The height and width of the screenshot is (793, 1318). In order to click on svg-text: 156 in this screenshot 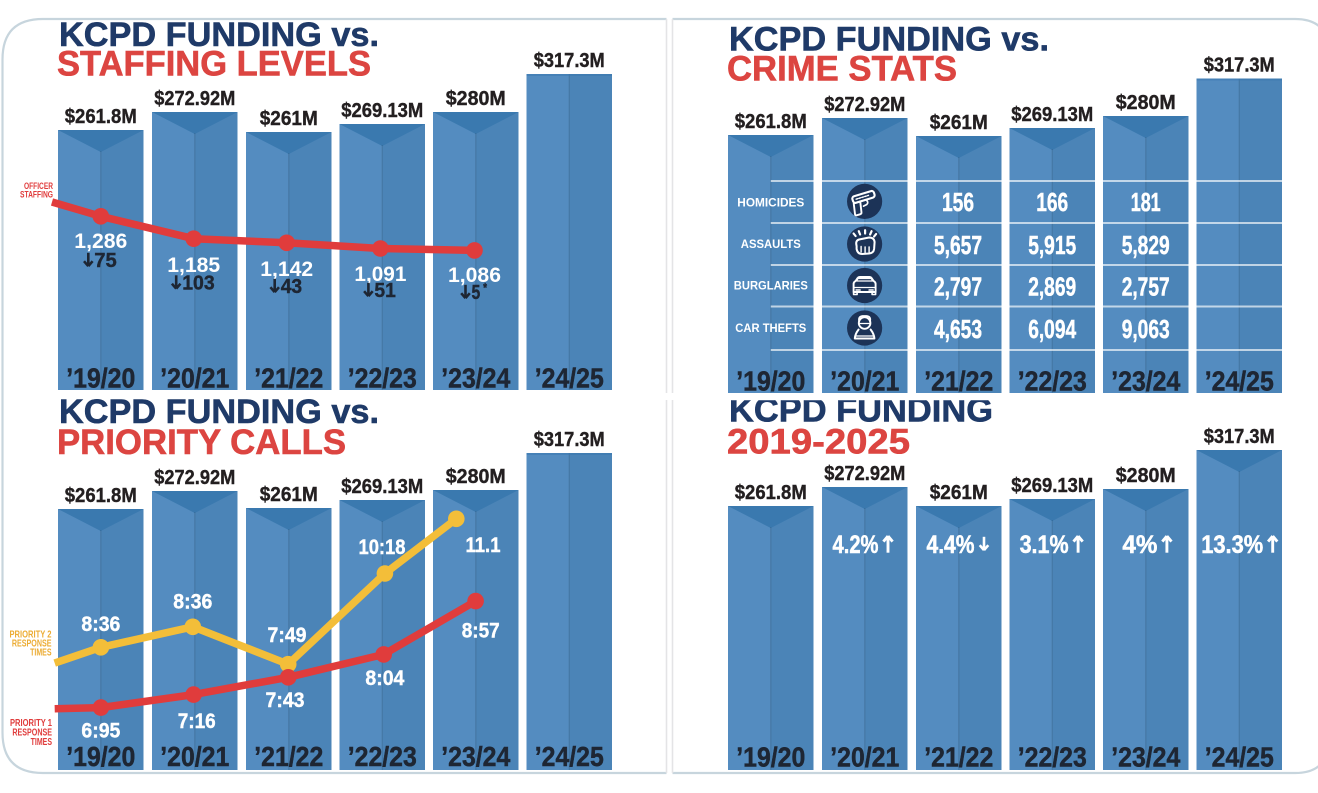, I will do `click(958, 202)`.